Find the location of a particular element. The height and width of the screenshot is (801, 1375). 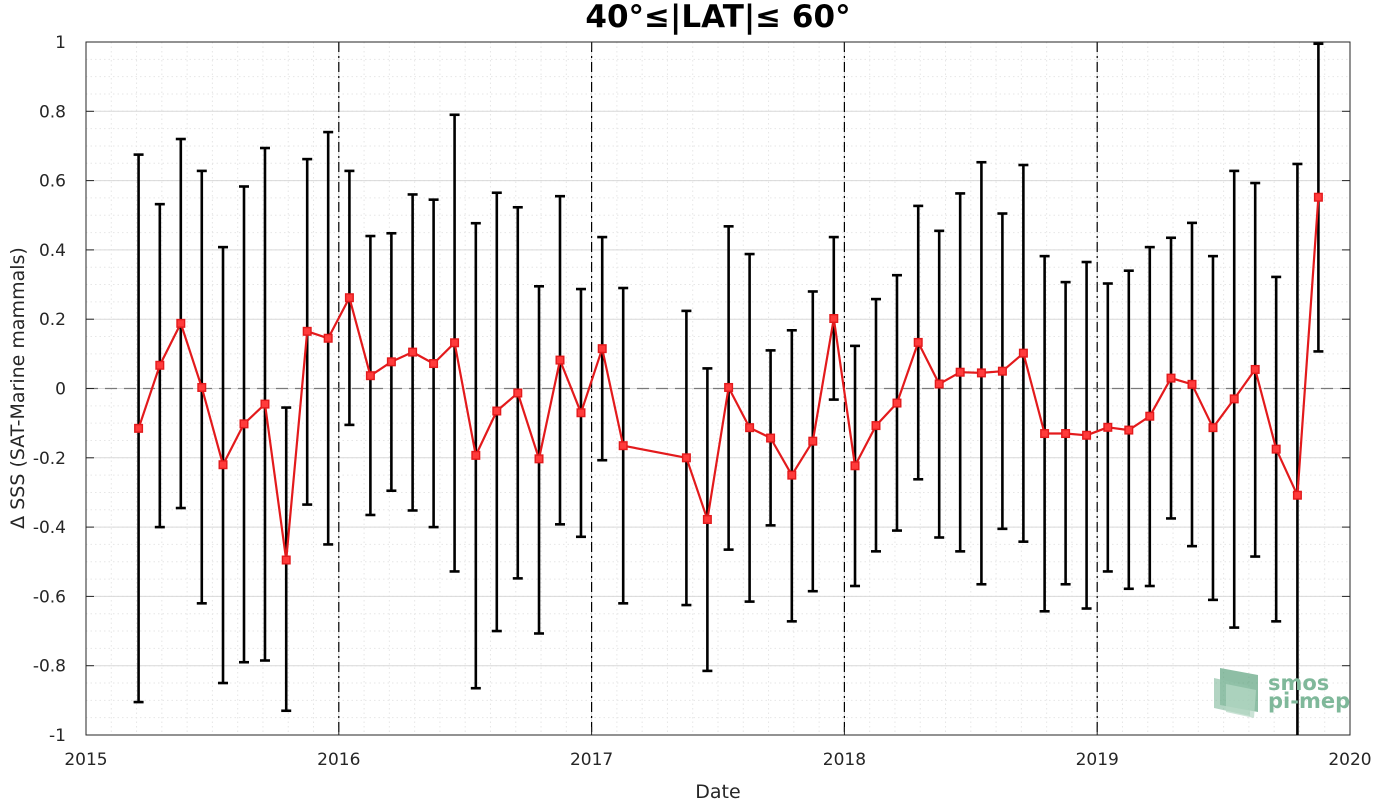

y-tick-label: 0.8 is located at coordinates (52, 112).